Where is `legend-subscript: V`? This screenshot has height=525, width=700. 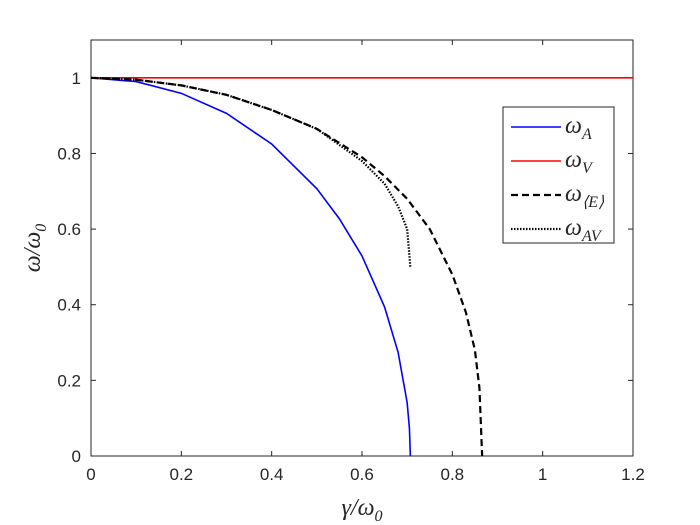
legend-subscript: V is located at coordinates (588, 168).